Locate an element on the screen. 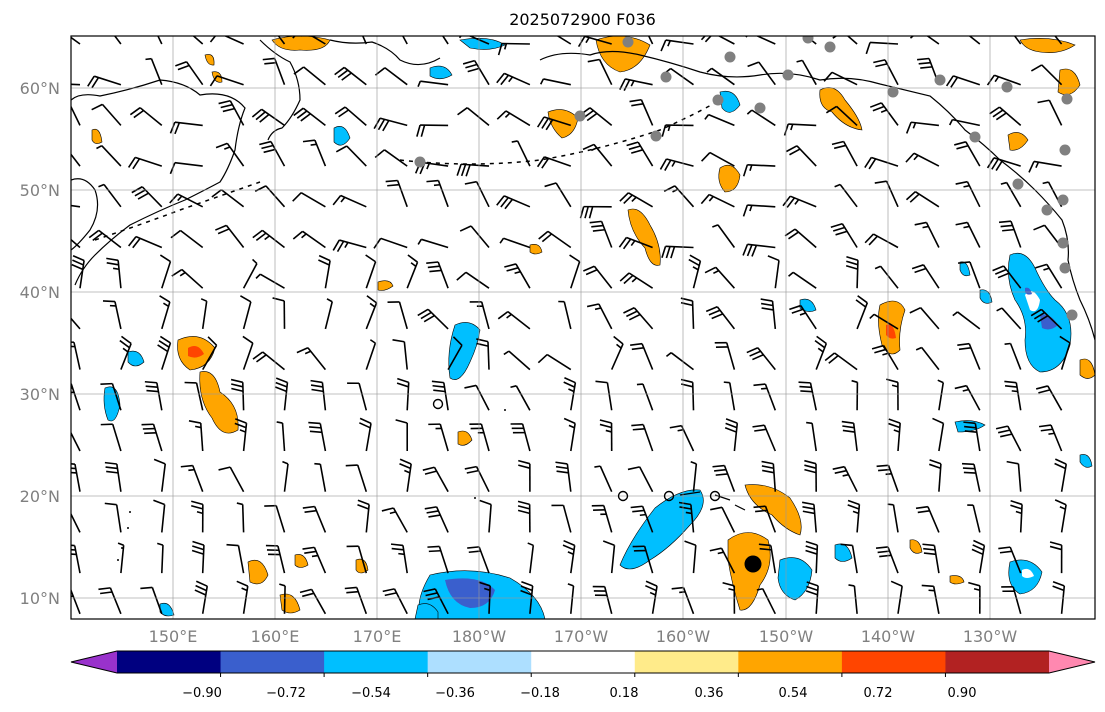 The height and width of the screenshot is (712, 1105). colorbar-bin is located at coordinates (272, 662).